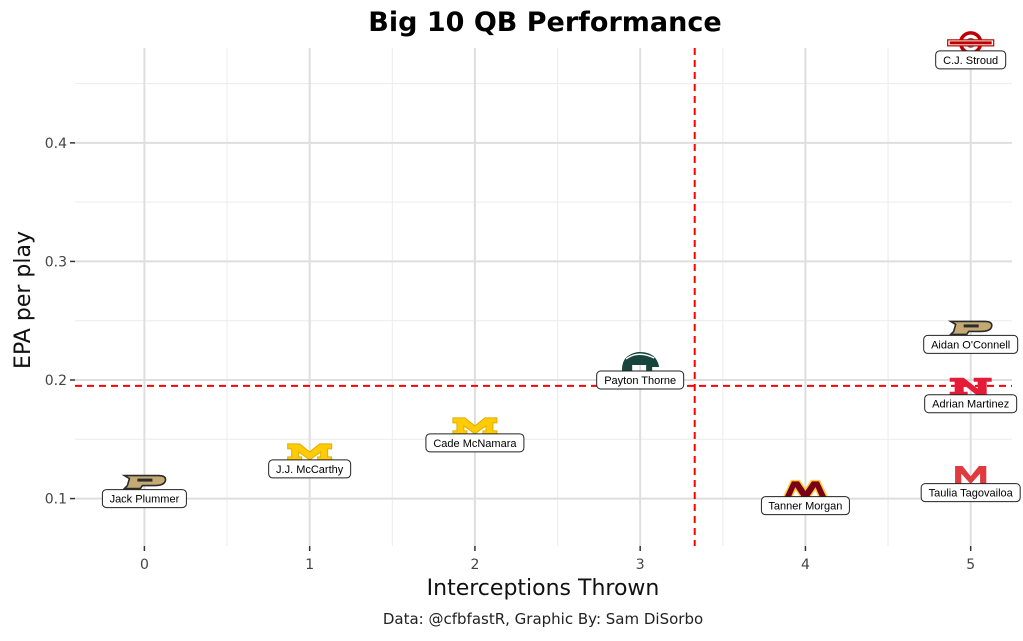 This screenshot has width=1023, height=641. Describe the element at coordinates (309, 565) in the screenshot. I see `x-tick-label: 1` at that location.